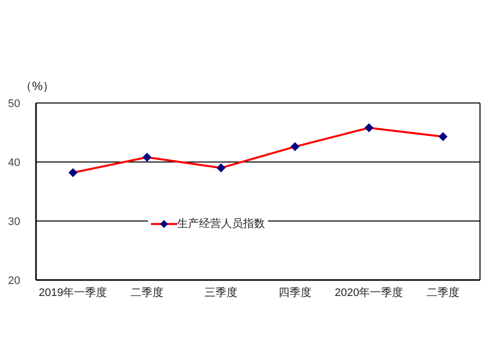 The height and width of the screenshot is (362, 500). What do you see at coordinates (369, 292) in the screenshot?
I see `x-tick-label: 2020年一季度` at bounding box center [369, 292].